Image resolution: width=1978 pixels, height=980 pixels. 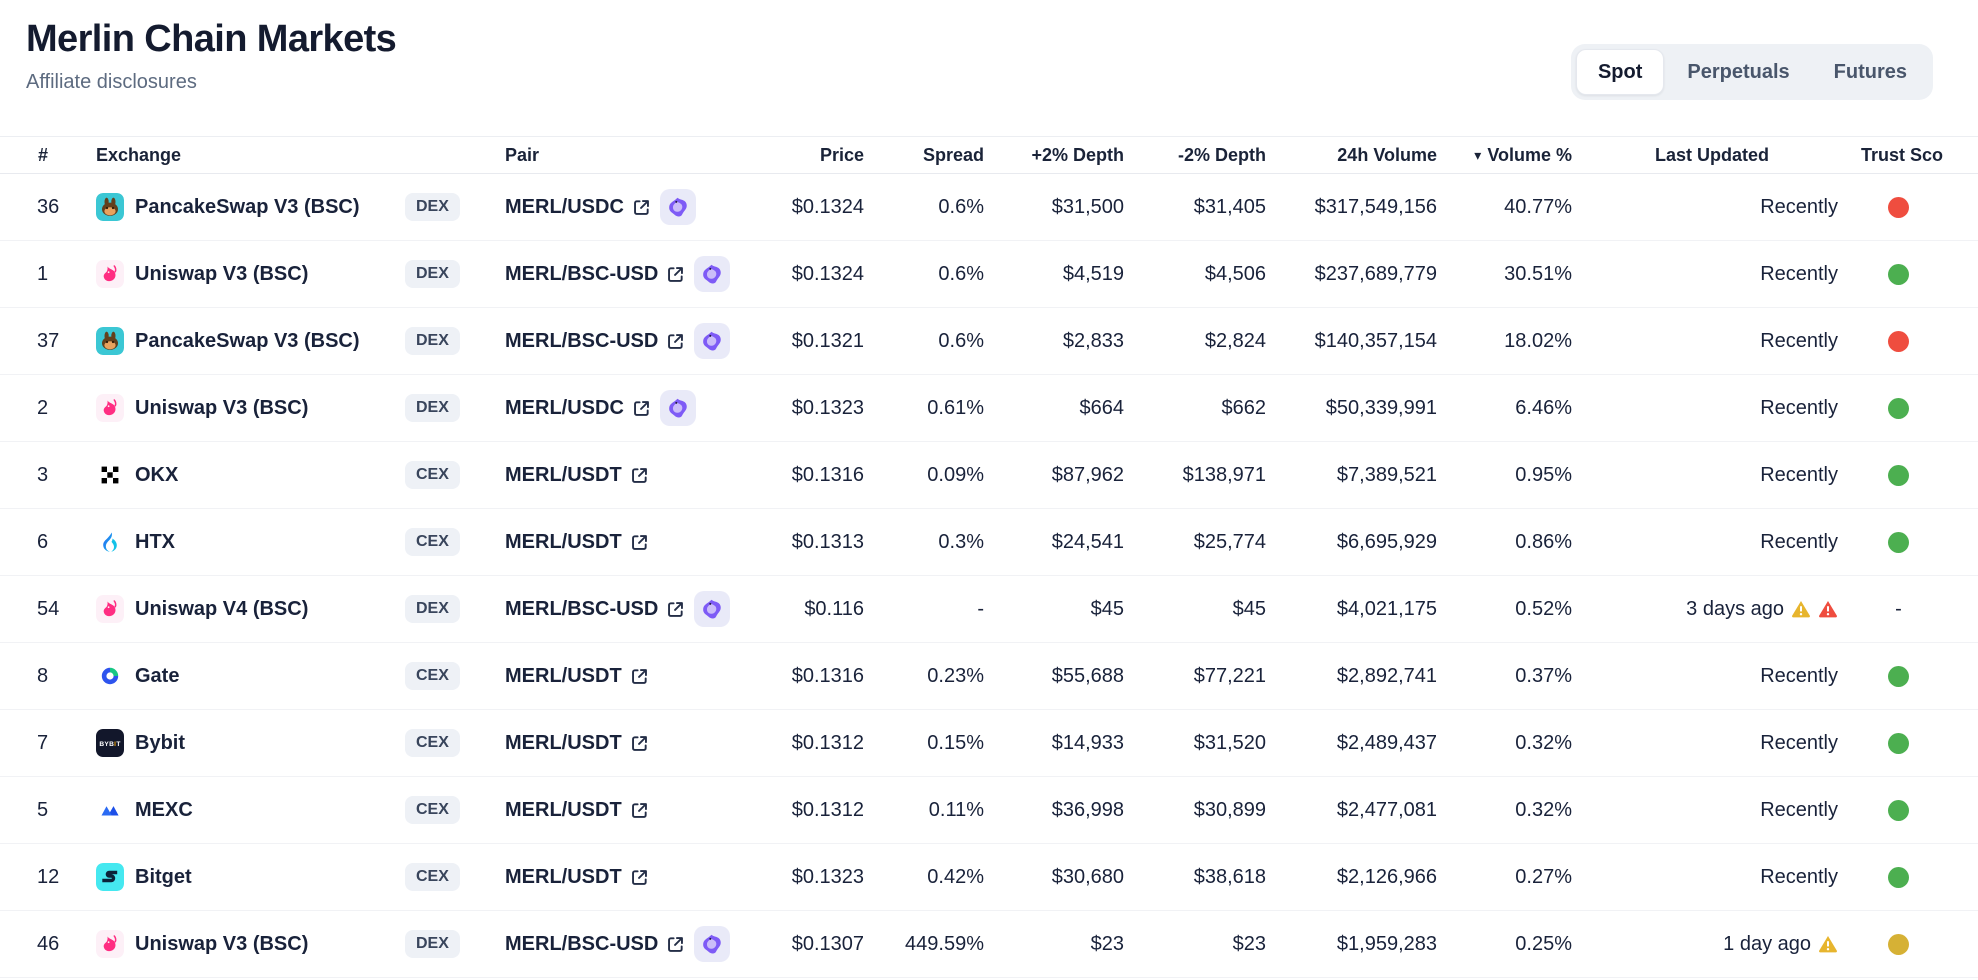 What do you see at coordinates (1387, 154) in the screenshot?
I see `column-header-volume: 24h Volume` at bounding box center [1387, 154].